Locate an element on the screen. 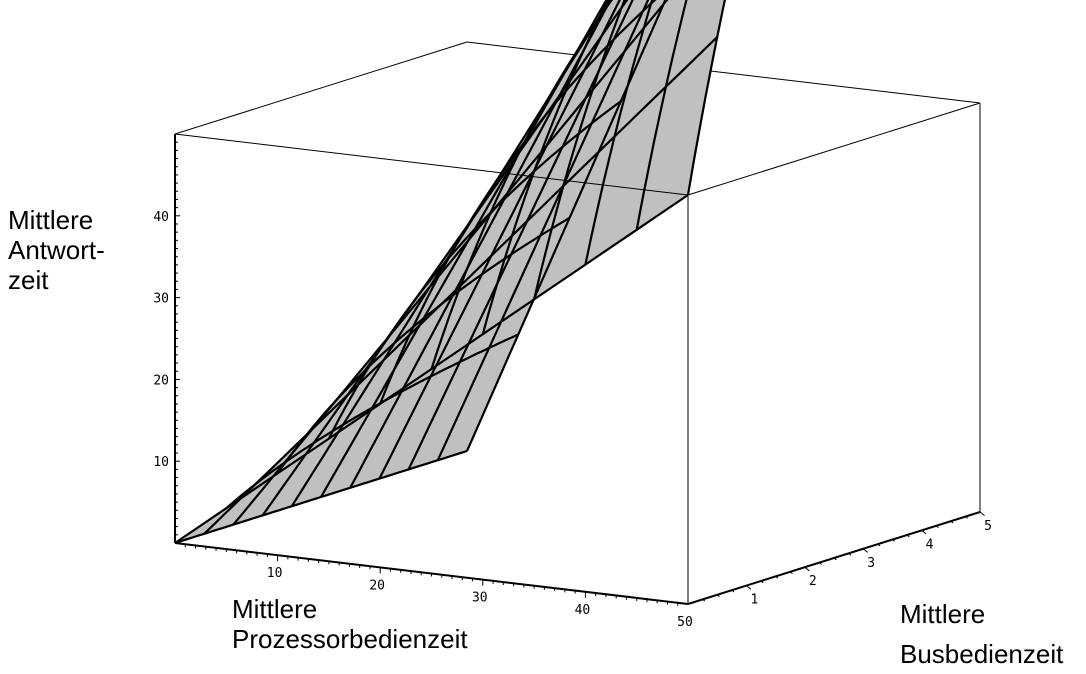  z-axis-title: Mittlere Antwort- zeit is located at coordinates (56, 250).